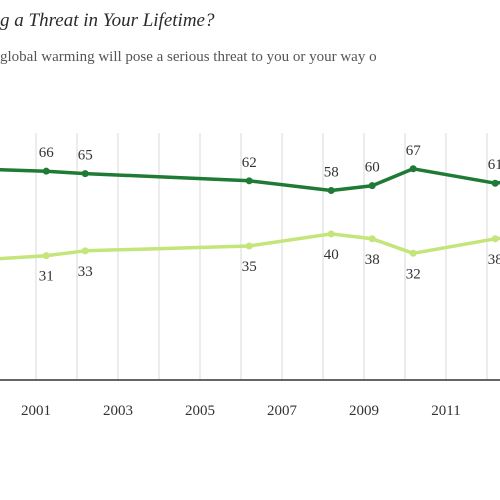 The width and height of the screenshot is (500, 500). I want to click on series-0-data-label: 62, so click(249, 163).